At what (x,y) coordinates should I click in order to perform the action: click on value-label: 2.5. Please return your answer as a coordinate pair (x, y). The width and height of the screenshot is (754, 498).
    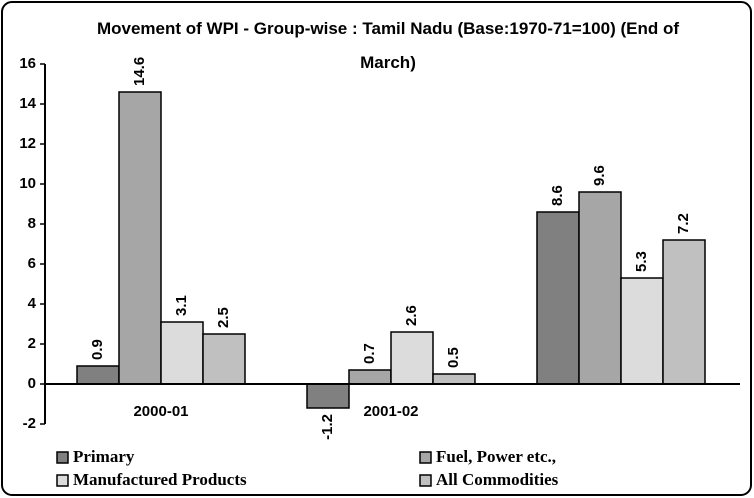
    Looking at the image, I should click on (223, 317).